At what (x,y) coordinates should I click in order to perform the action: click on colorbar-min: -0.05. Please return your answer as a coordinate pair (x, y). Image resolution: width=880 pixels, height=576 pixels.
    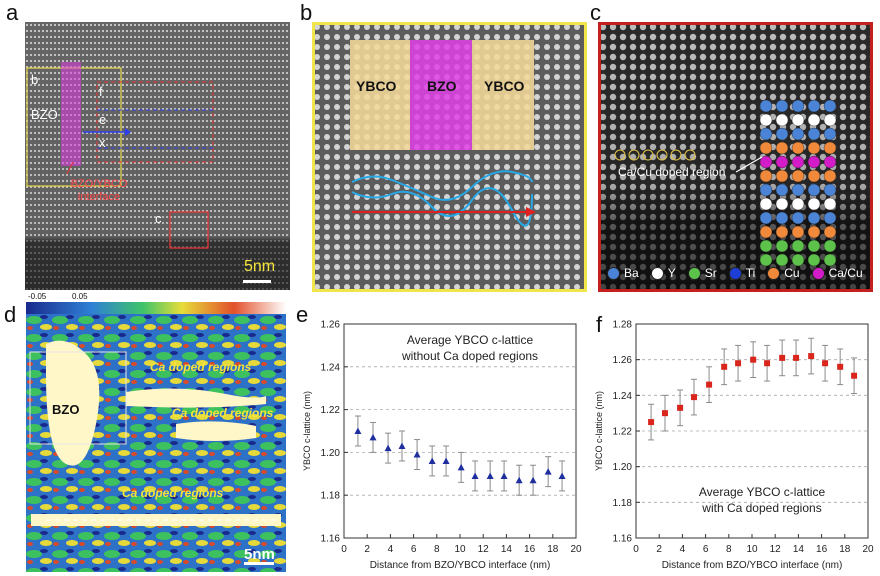
    Looking at the image, I should click on (37, 296).